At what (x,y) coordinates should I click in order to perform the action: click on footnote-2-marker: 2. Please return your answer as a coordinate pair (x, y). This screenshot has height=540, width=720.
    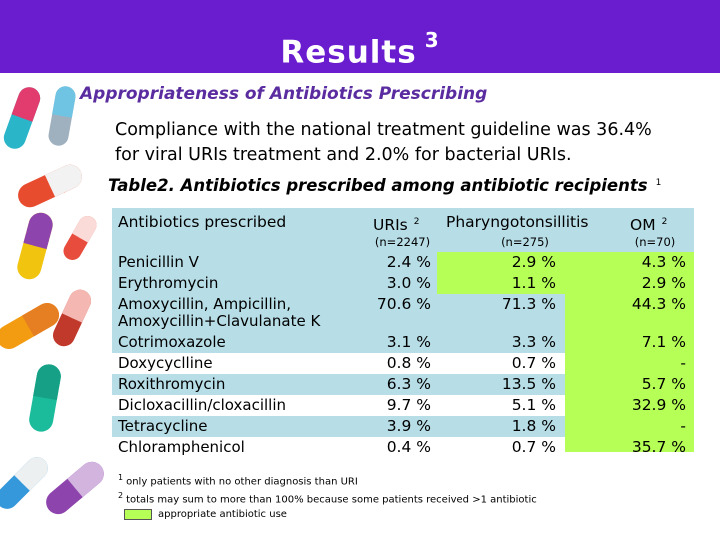
    Looking at the image, I should click on (121, 496).